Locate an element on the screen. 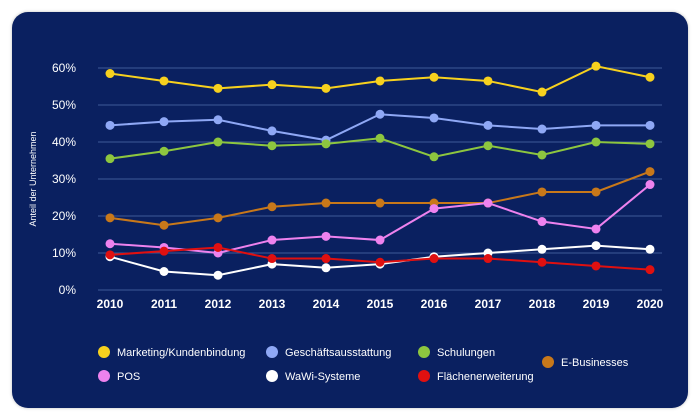  y-tick-label: 20% is located at coordinates (64, 216).